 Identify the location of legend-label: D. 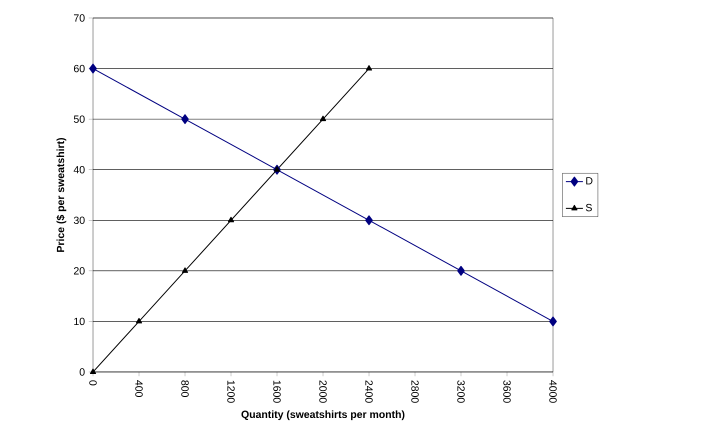
(589, 180).